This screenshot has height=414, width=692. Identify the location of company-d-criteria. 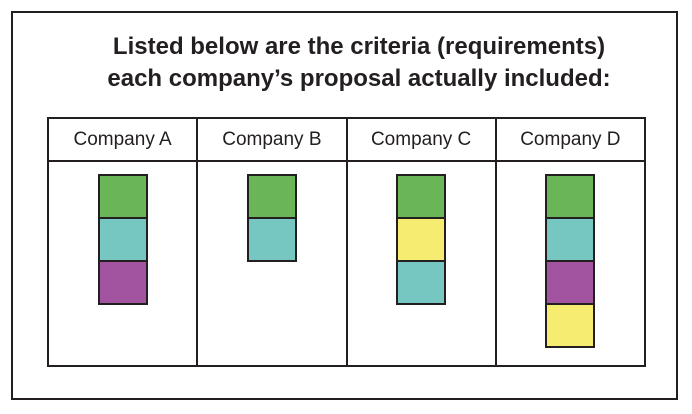
(570, 261).